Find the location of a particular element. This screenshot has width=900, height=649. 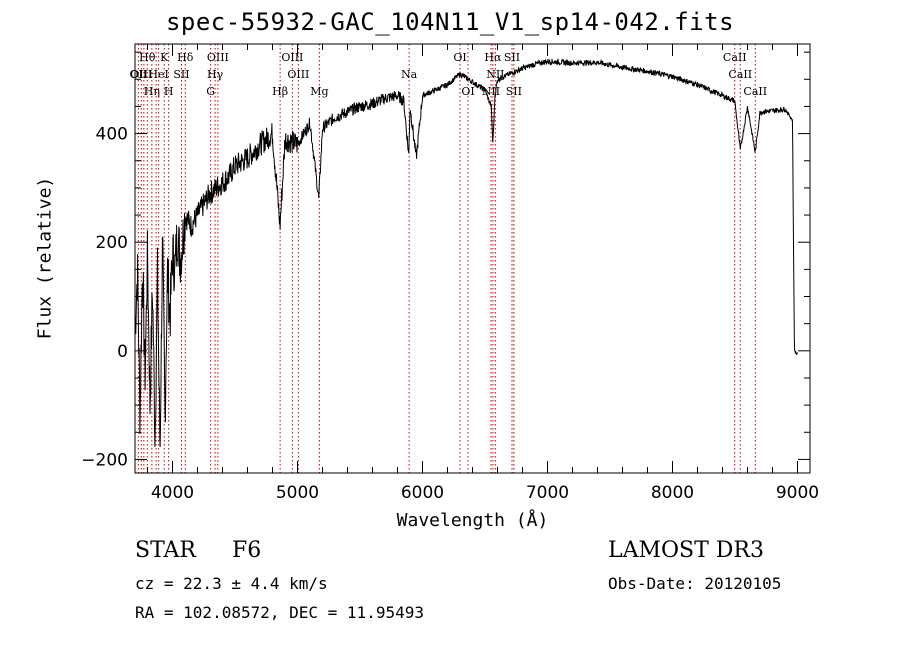

line-label: G is located at coordinates (210, 91).